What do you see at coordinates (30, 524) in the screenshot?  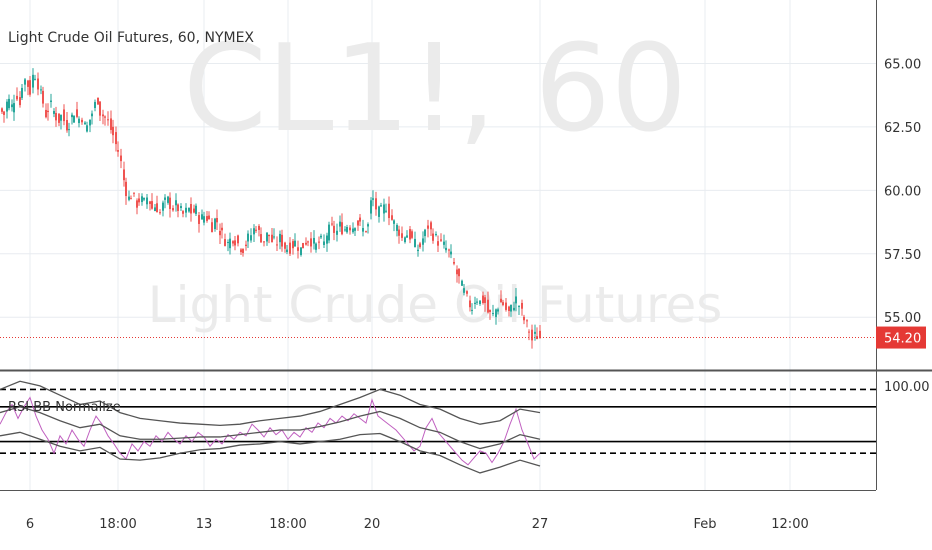 I see `time-tick-label: 6` at bounding box center [30, 524].